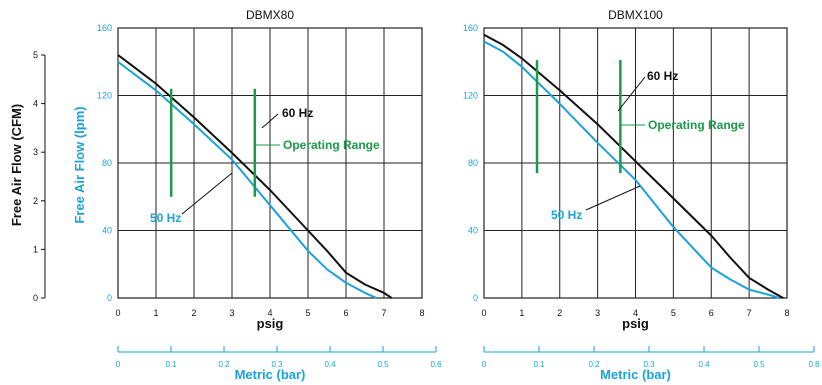  What do you see at coordinates (39, 176) in the screenshot?
I see `cfm-axis-ticks: 0 1 2 3 4 5` at bounding box center [39, 176].